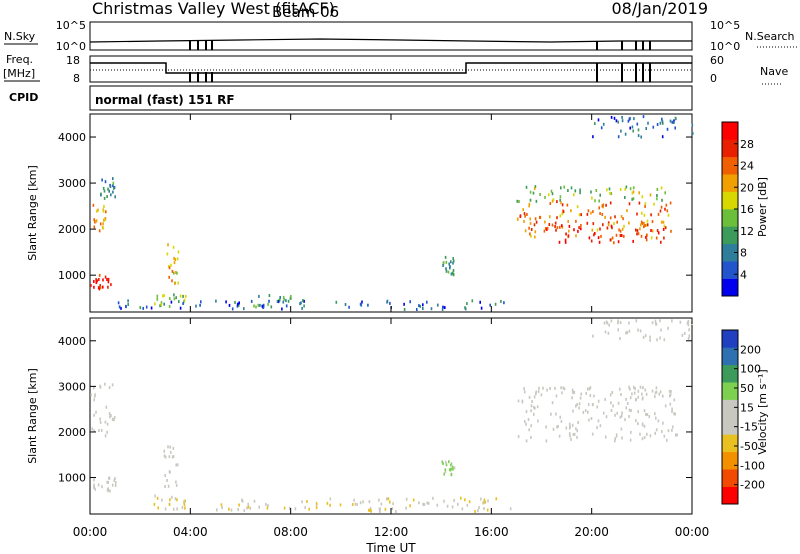 This screenshot has width=800, height=554. What do you see at coordinates (76, 78) in the screenshot?
I see `freq-tick-lo: 8` at bounding box center [76, 78].